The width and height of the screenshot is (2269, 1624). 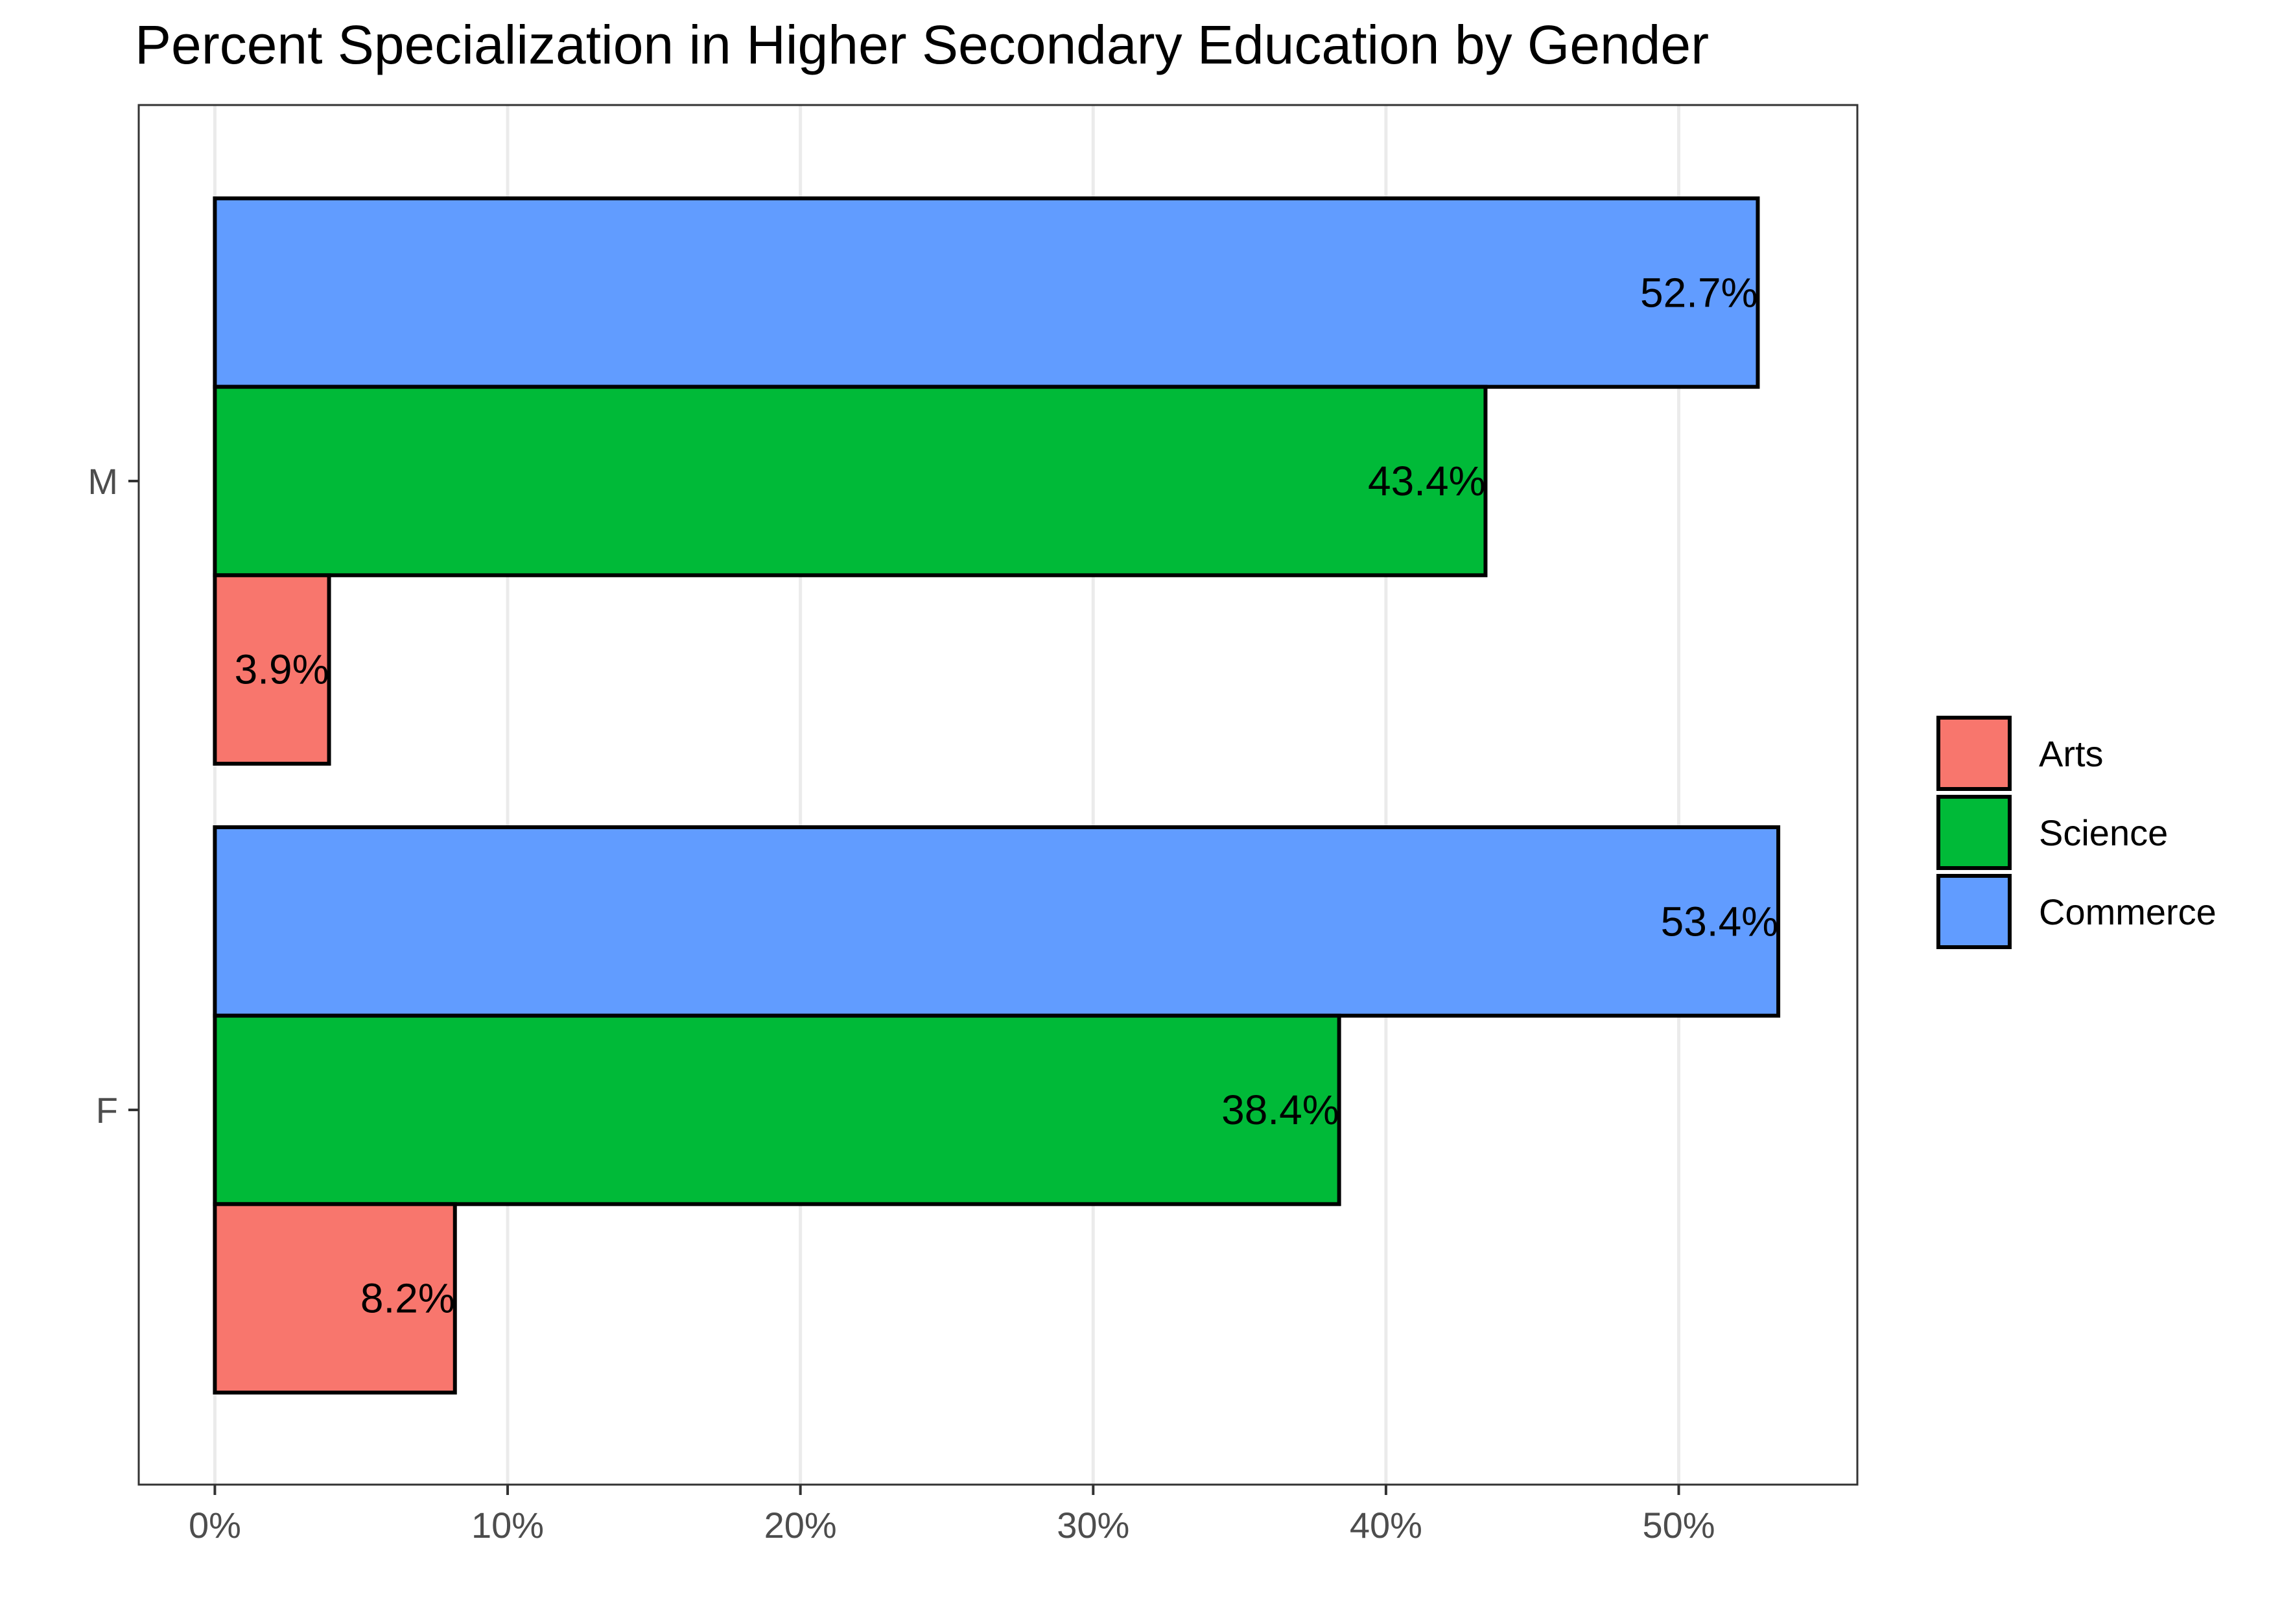 I want to click on bar-arts-m, so click(x=272, y=670).